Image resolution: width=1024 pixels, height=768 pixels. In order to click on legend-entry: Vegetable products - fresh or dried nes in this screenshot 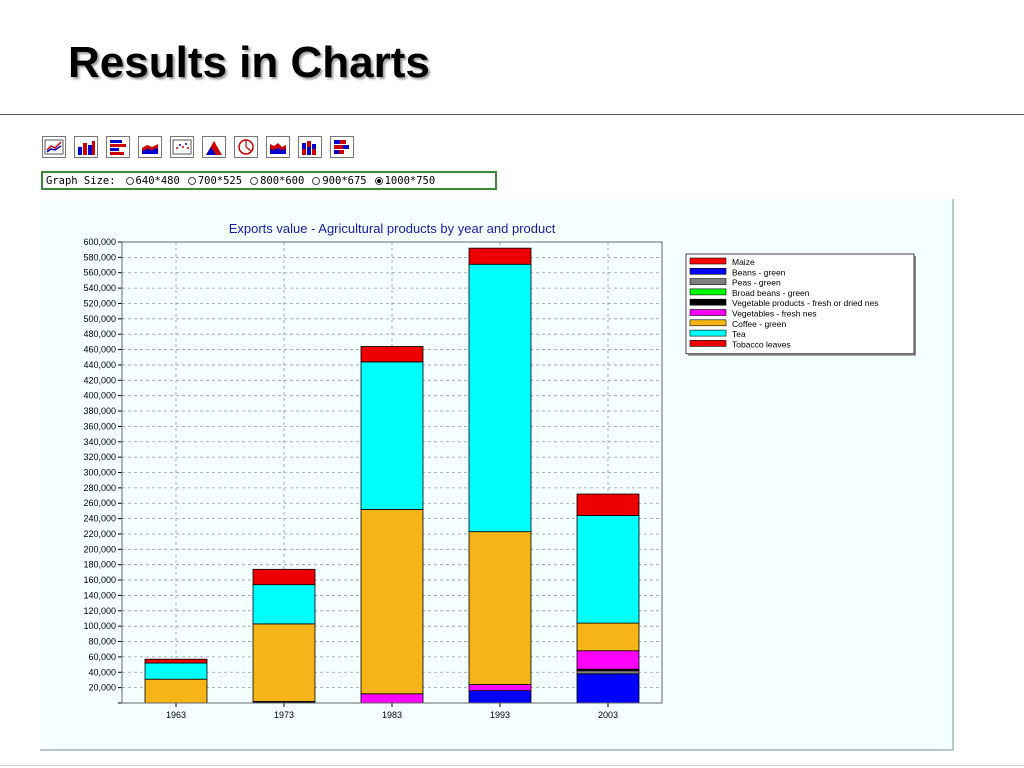, I will do `click(805, 303)`.